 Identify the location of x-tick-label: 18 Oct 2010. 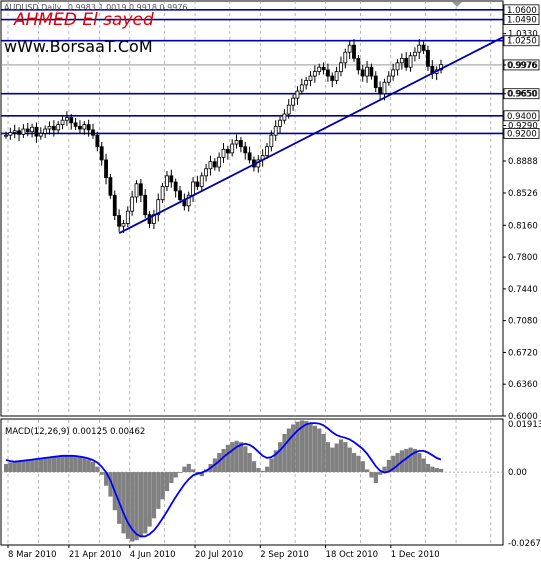
(352, 555).